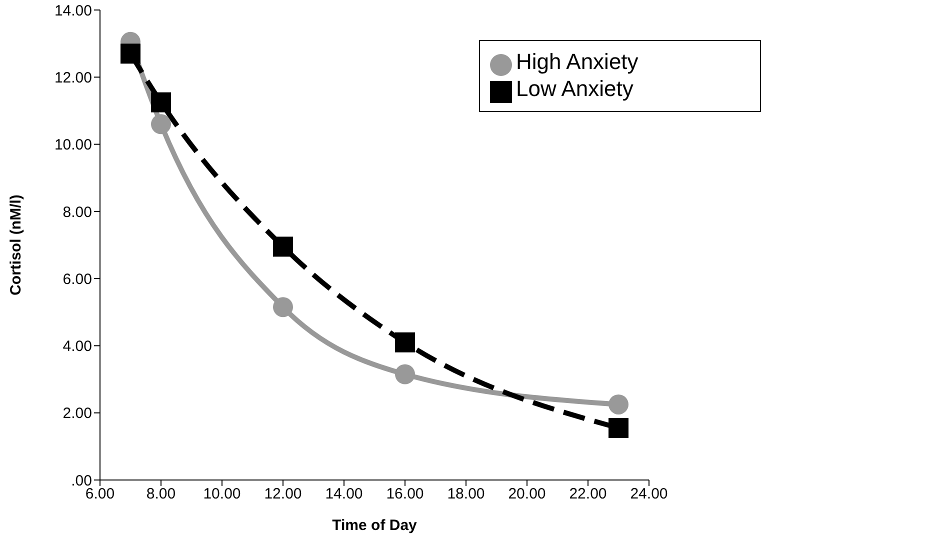  Describe the element at coordinates (577, 61) in the screenshot. I see `legend-label: High Anxiety` at that location.